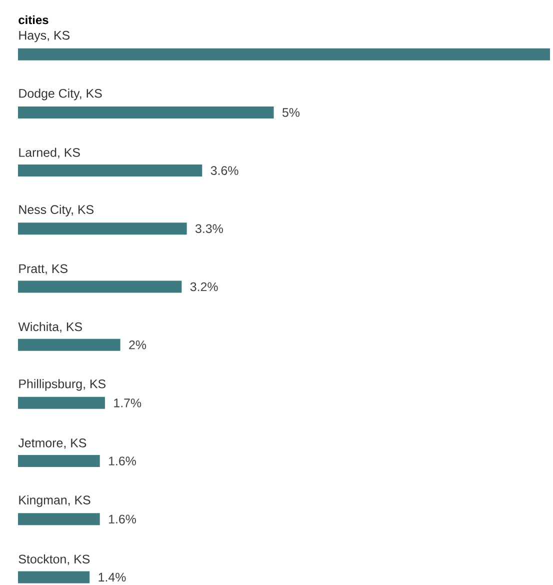  Describe the element at coordinates (56, 210) in the screenshot. I see `y-tick-label: Ness City, KS` at that location.